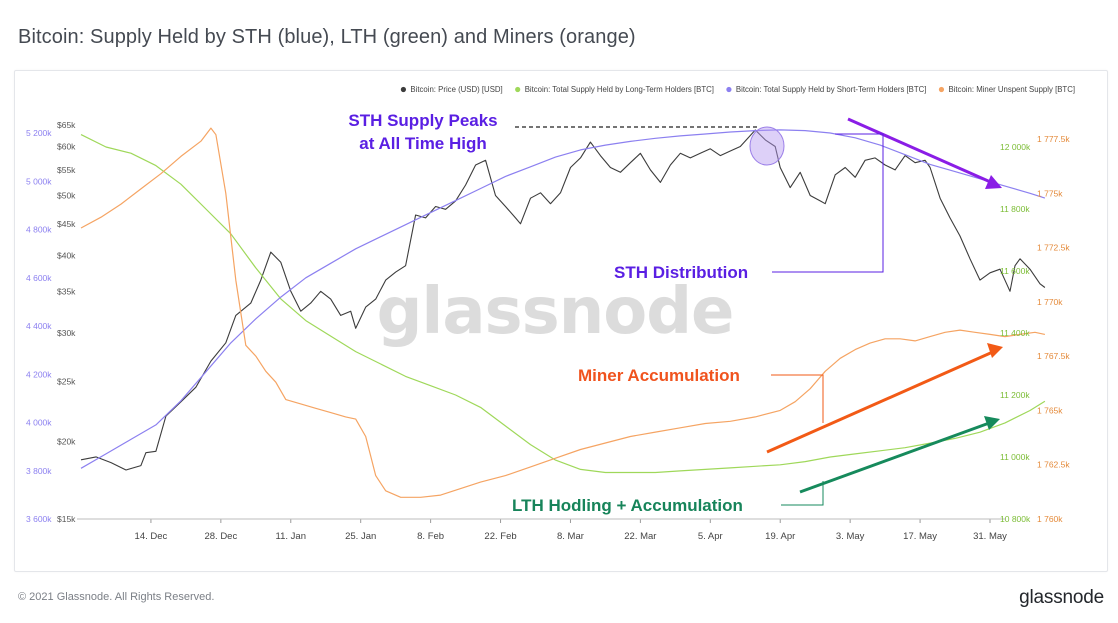 The image size is (1118, 623). I want to click on lth-axis-label: 12 000k, so click(1015, 147).